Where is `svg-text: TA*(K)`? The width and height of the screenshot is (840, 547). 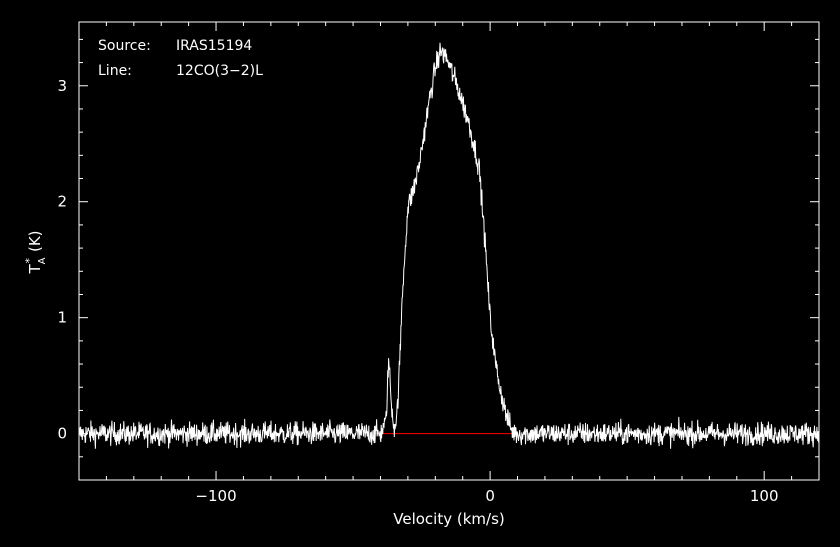 svg-text: TA*(K) is located at coordinates (35, 252).